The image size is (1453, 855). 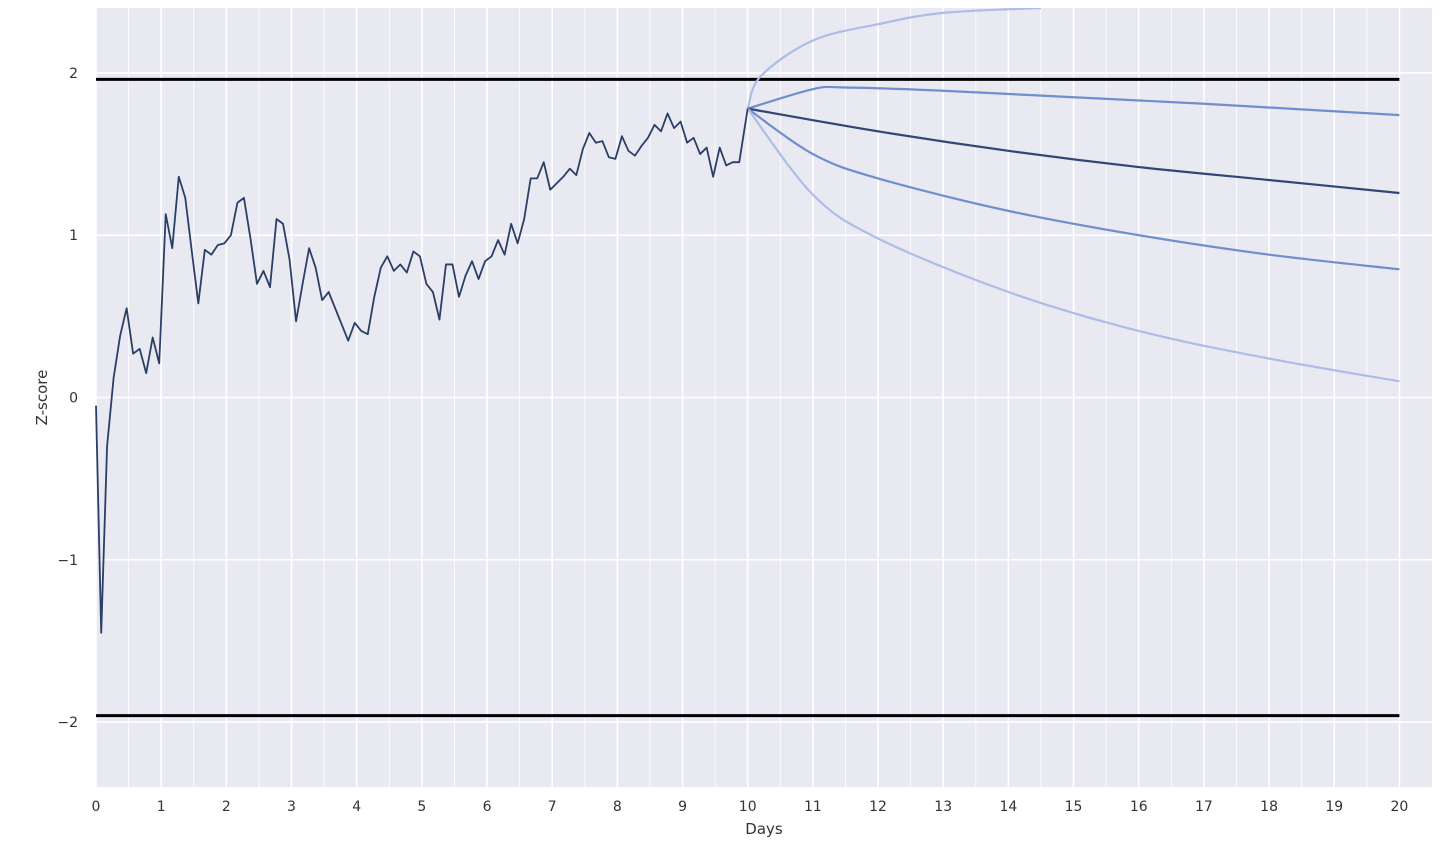 What do you see at coordinates (73, 74) in the screenshot?
I see `y-tick-label: 2` at bounding box center [73, 74].